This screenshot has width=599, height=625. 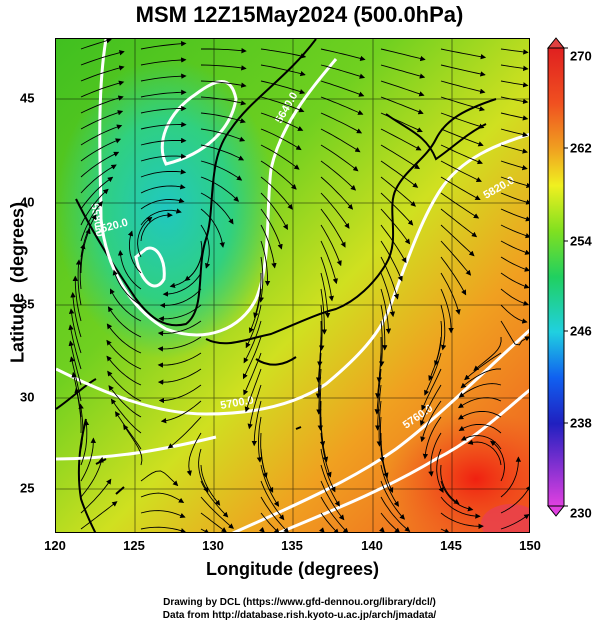 What do you see at coordinates (372, 545) in the screenshot?
I see `x-tick-label: 140` at bounding box center [372, 545].